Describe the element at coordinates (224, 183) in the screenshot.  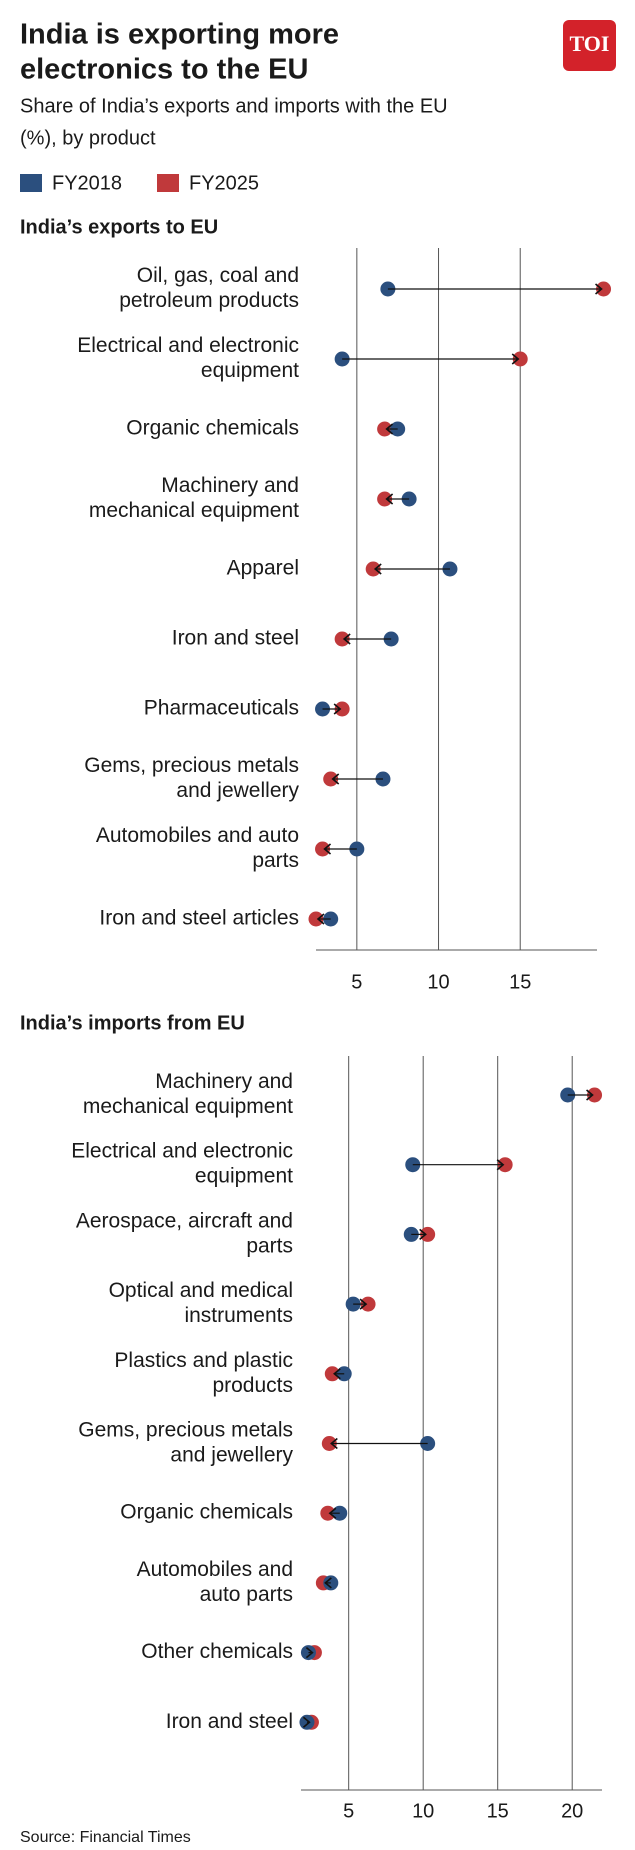
I see `legend-label: FY2025` at that location.